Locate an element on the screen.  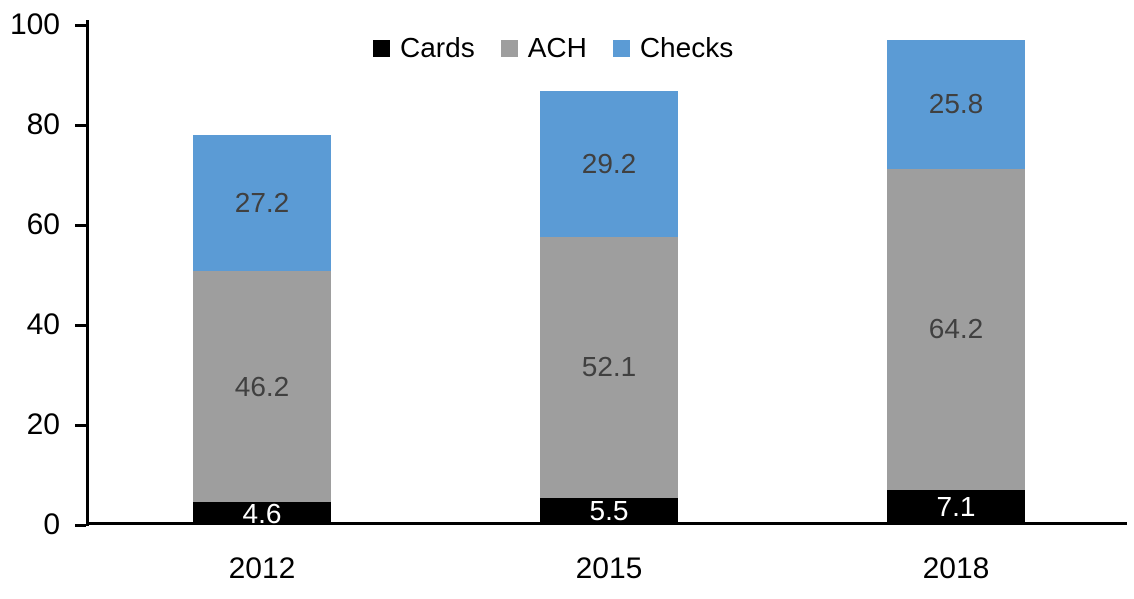
x-axis-category-label: 2018 is located at coordinates (956, 568).